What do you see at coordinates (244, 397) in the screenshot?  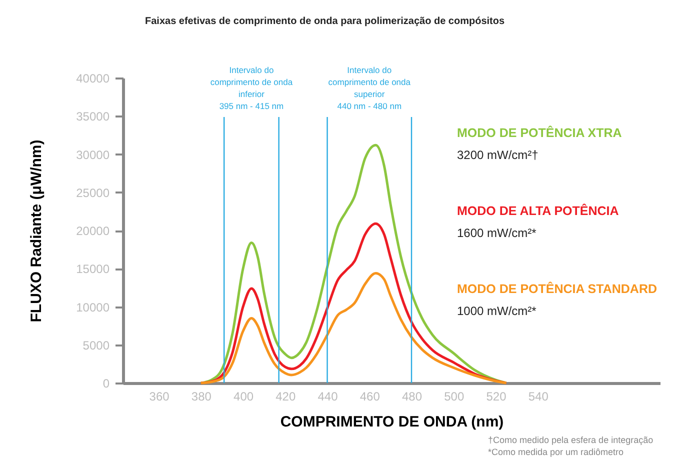 I see `x-tick-label: 400` at bounding box center [244, 397].